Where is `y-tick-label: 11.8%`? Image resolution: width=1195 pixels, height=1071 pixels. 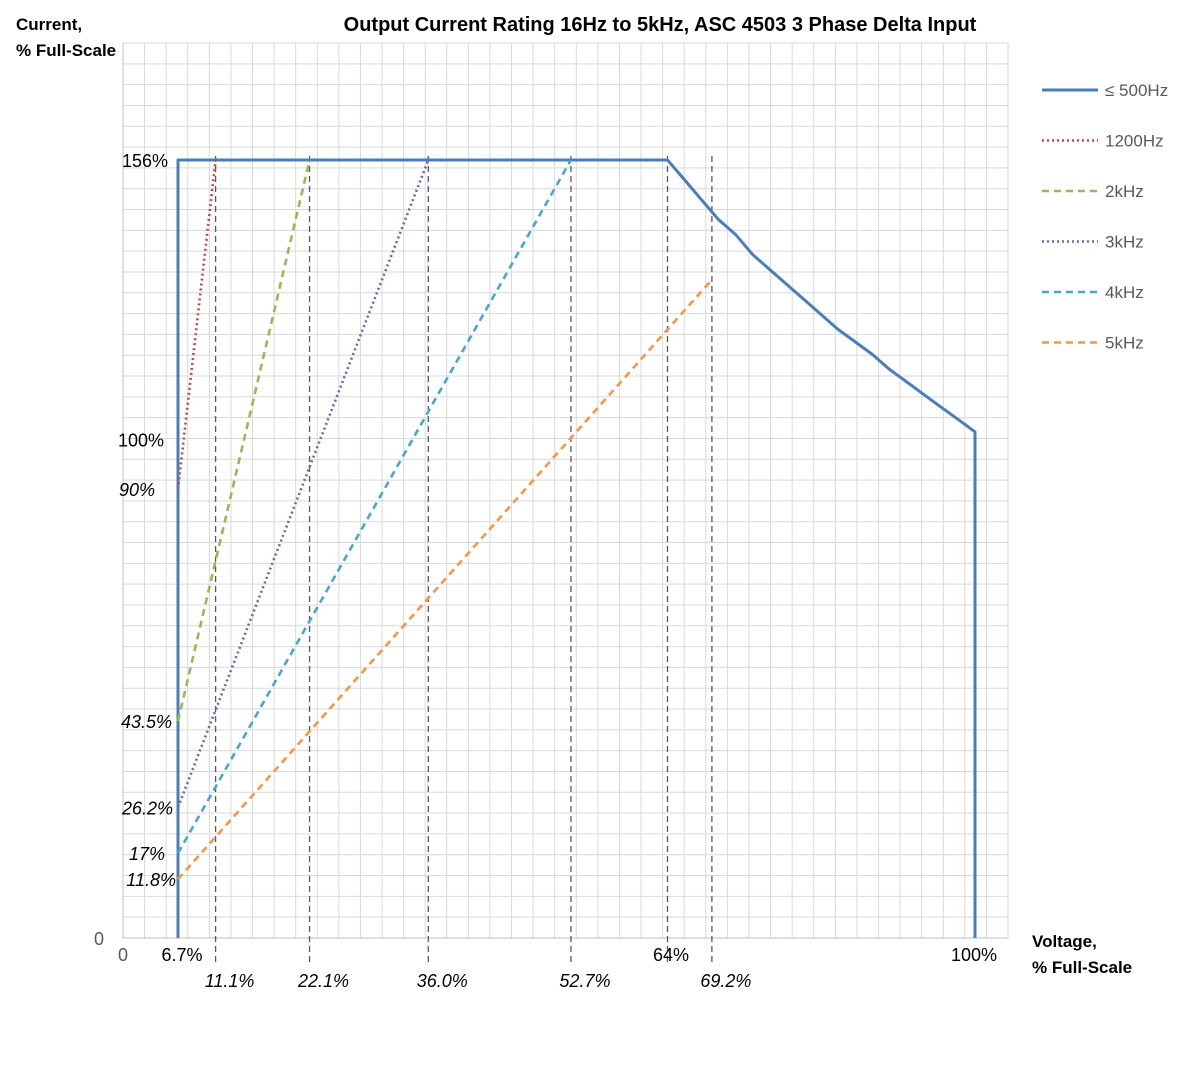 y-tick-label: 11.8% is located at coordinates (151, 880).